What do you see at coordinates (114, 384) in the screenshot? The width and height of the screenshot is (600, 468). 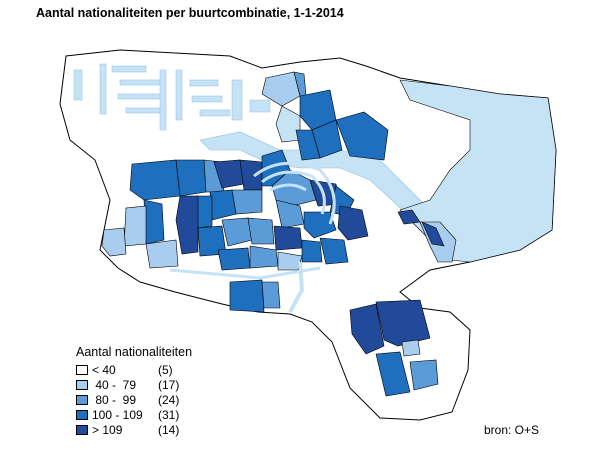 I see `legend-label: 40 - 79` at bounding box center [114, 384].